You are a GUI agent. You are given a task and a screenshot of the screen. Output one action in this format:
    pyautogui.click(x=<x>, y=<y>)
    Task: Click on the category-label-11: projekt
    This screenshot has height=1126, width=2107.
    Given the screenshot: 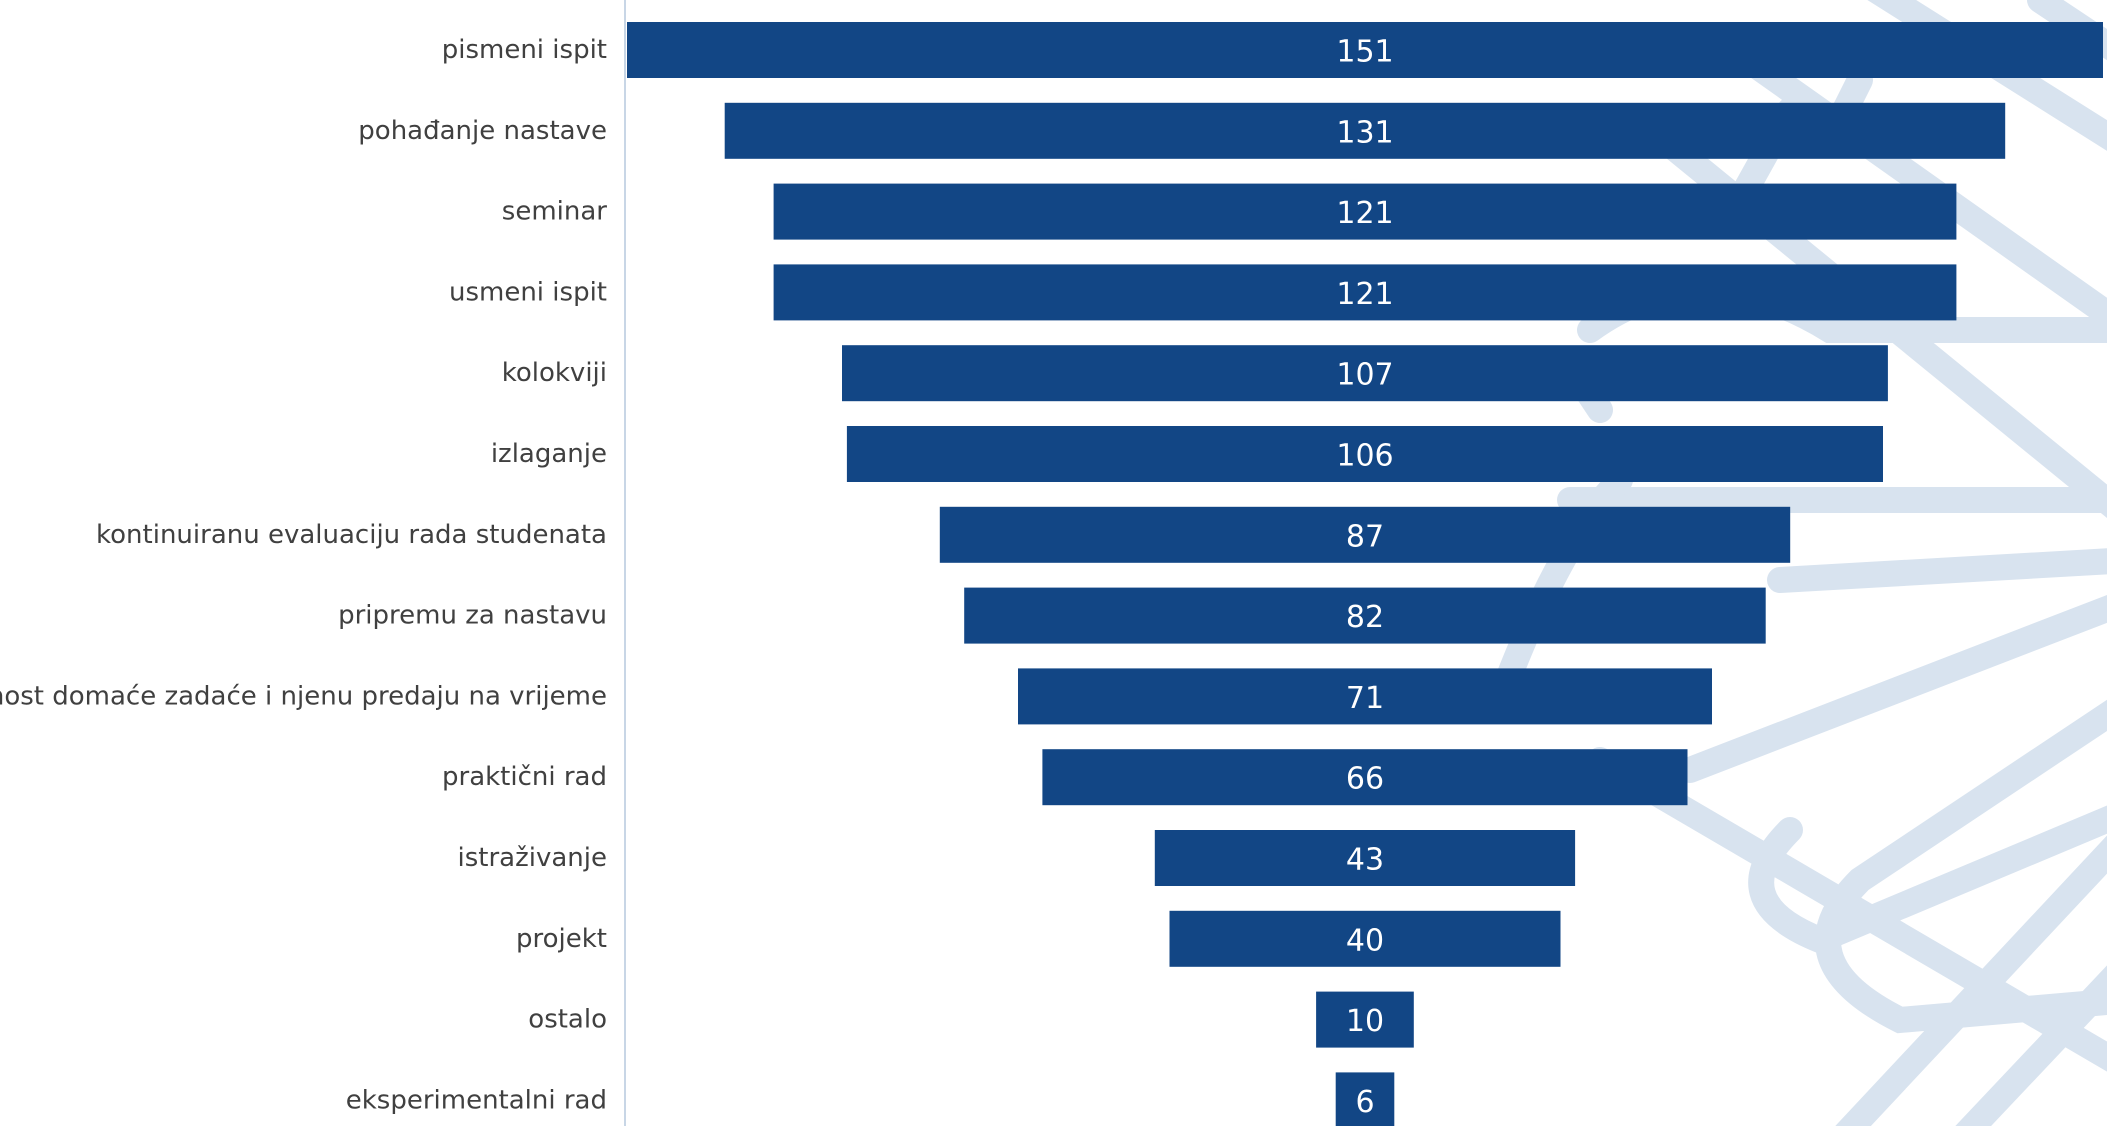 What is the action you would take?
    pyautogui.click(x=561, y=939)
    